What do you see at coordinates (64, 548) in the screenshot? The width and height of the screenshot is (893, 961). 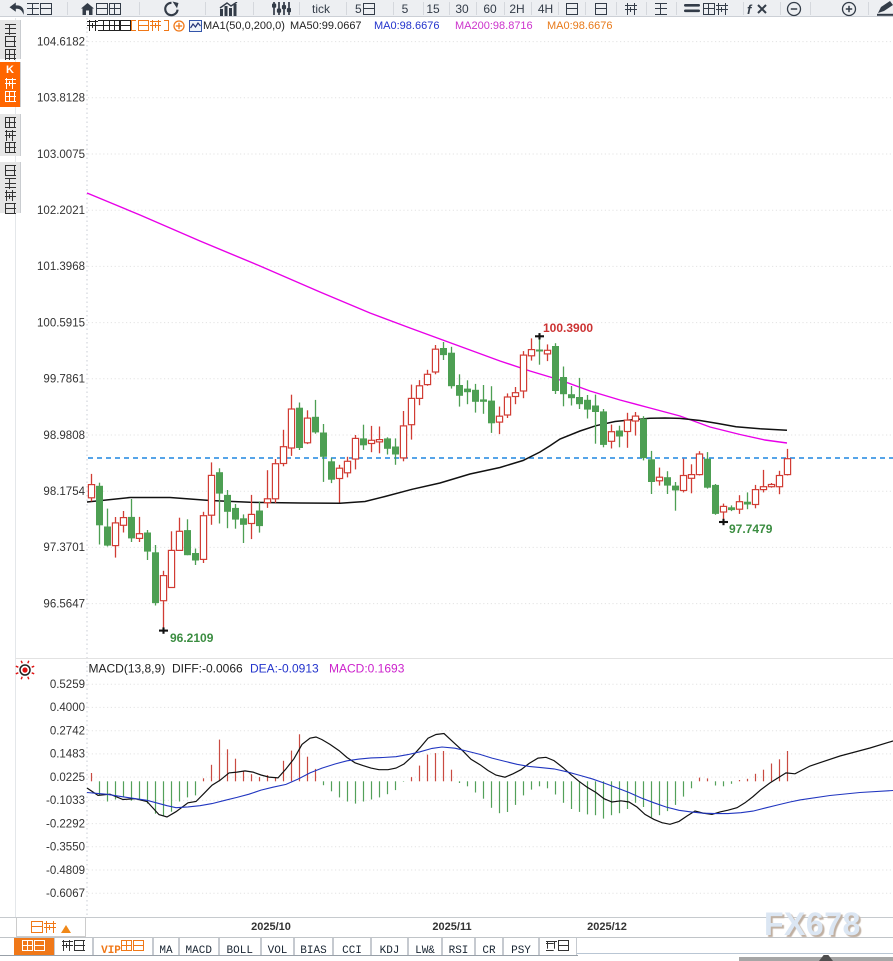 I see `svg-text: 97.3701` at bounding box center [64, 548].